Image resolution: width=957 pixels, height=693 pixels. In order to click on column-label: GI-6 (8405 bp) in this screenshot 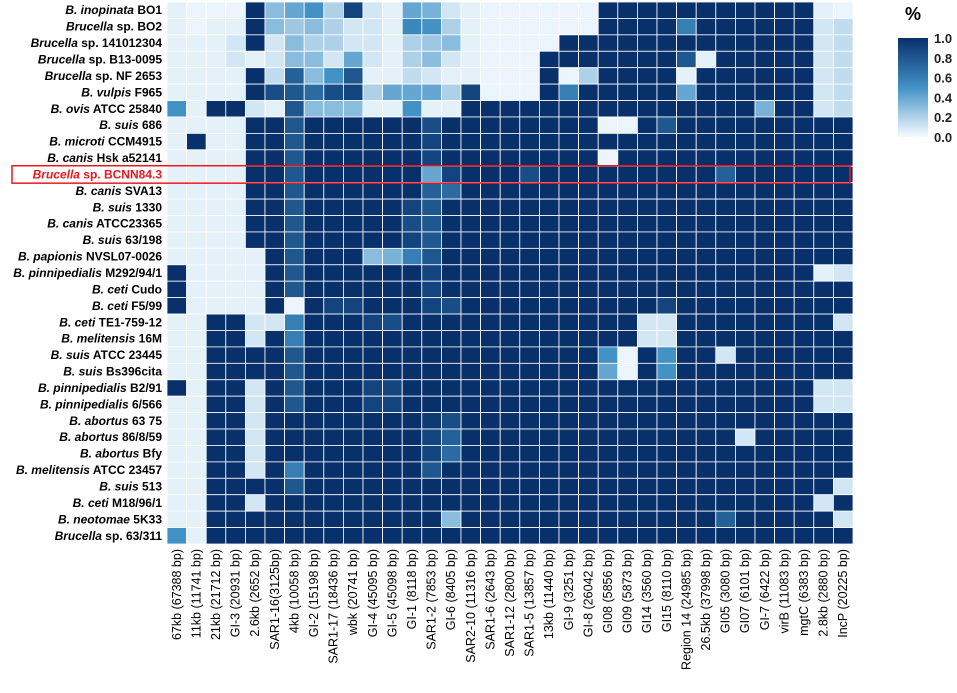, I will do `click(451, 589)`.